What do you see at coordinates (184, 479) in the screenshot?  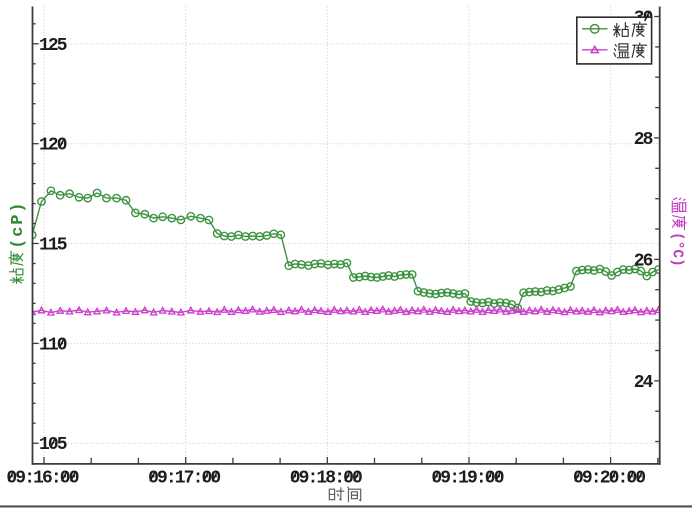 I see `svg-text: 09:17:00` at bounding box center [184, 479].